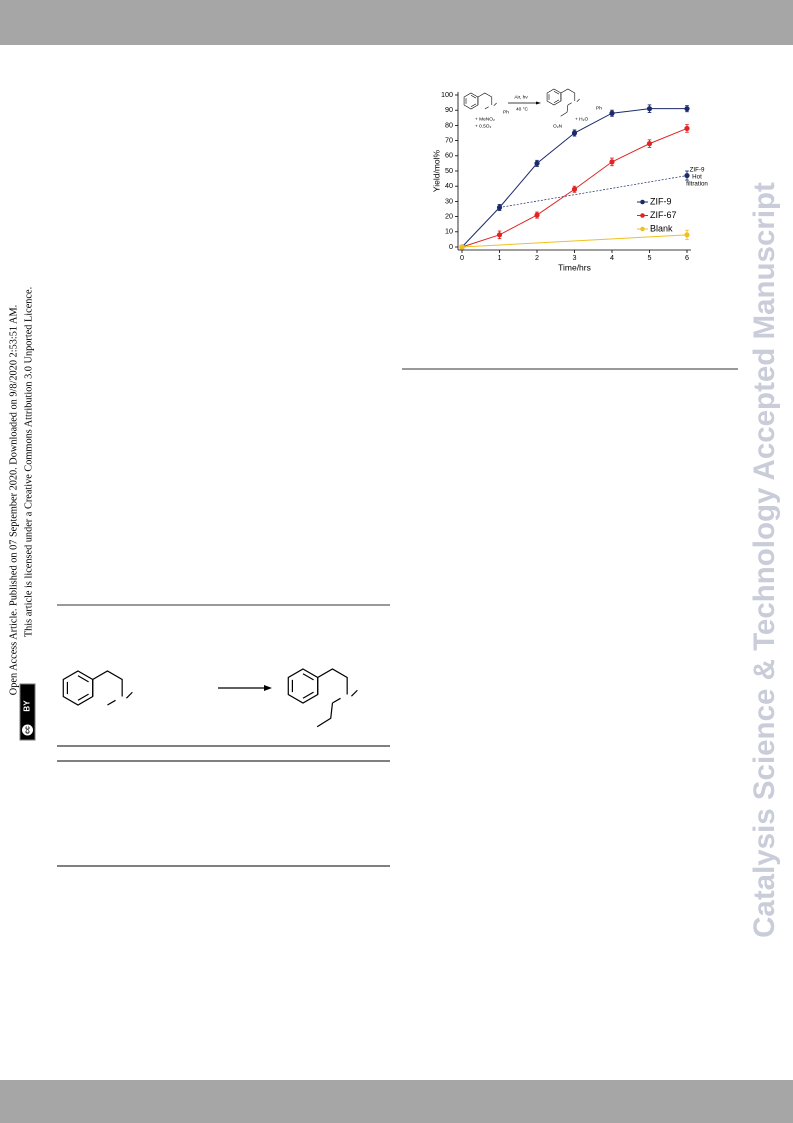  Describe the element at coordinates (436, 170) in the screenshot. I see `y-axis-label: Yield/mol%` at that location.